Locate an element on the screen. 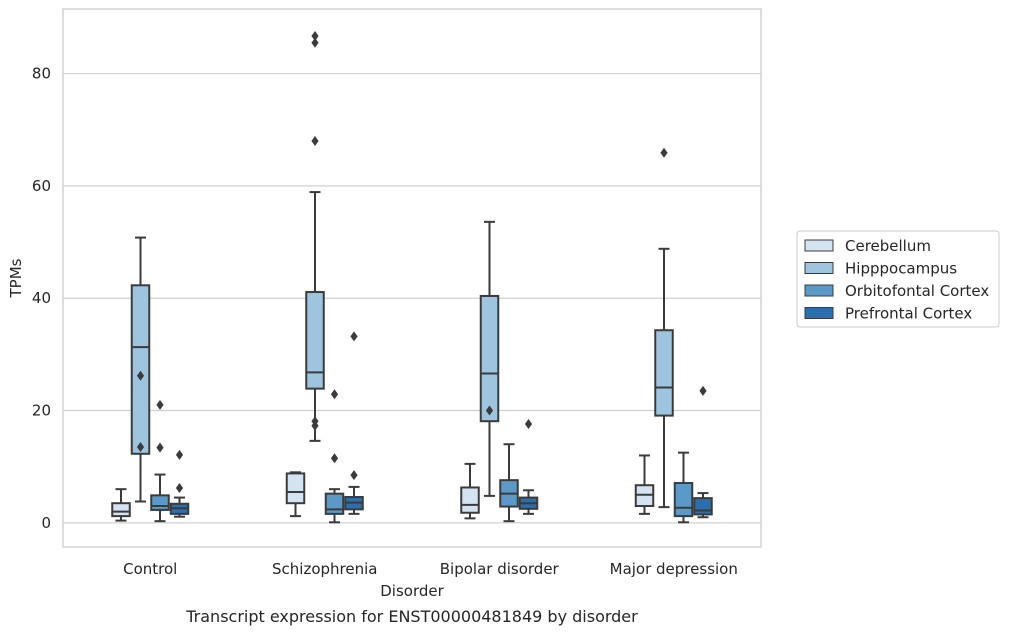 The width and height of the screenshot is (1009, 634). legend-label: Orbitofontal Cortex is located at coordinates (917, 291).